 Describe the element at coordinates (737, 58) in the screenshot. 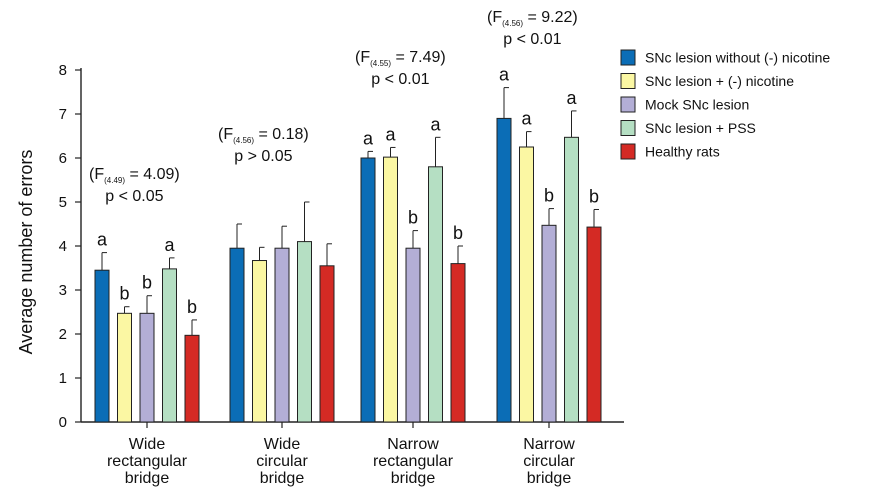

I see `legend-label: SNc lesion without (-) nicotine` at that location.